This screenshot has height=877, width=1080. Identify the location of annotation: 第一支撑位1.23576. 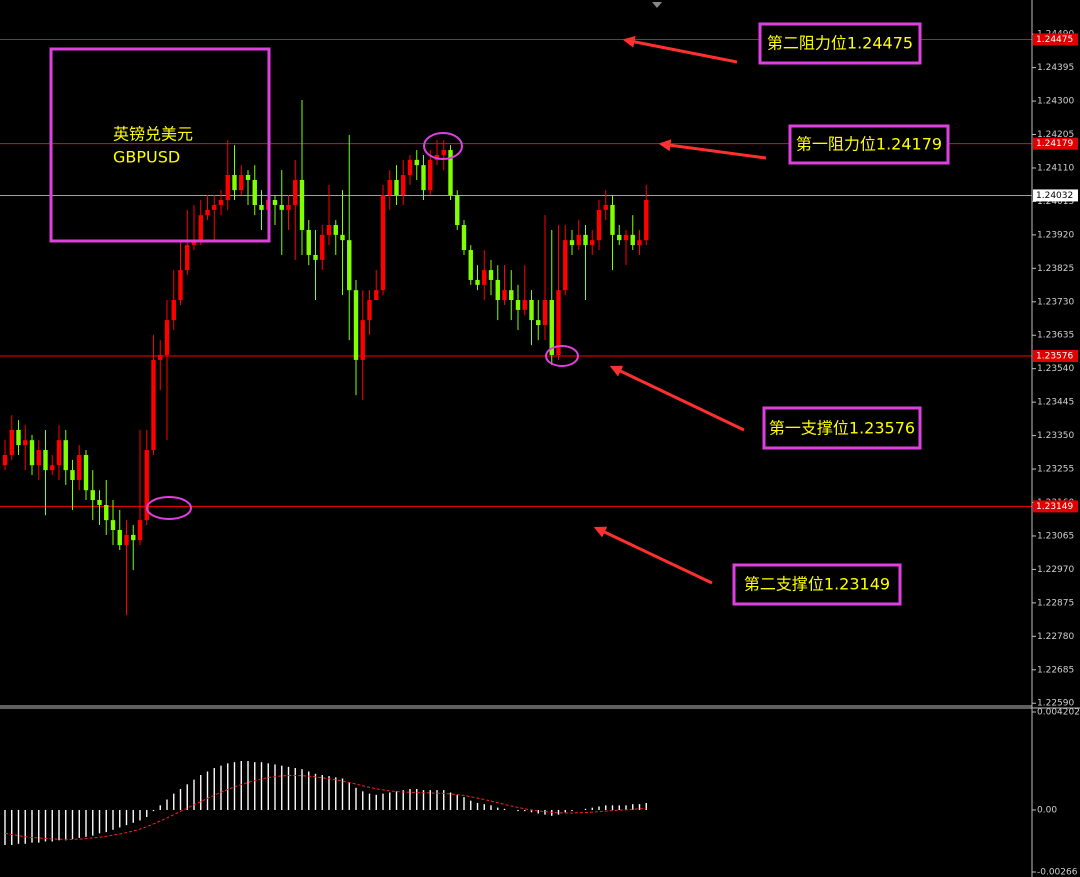
(842, 428).